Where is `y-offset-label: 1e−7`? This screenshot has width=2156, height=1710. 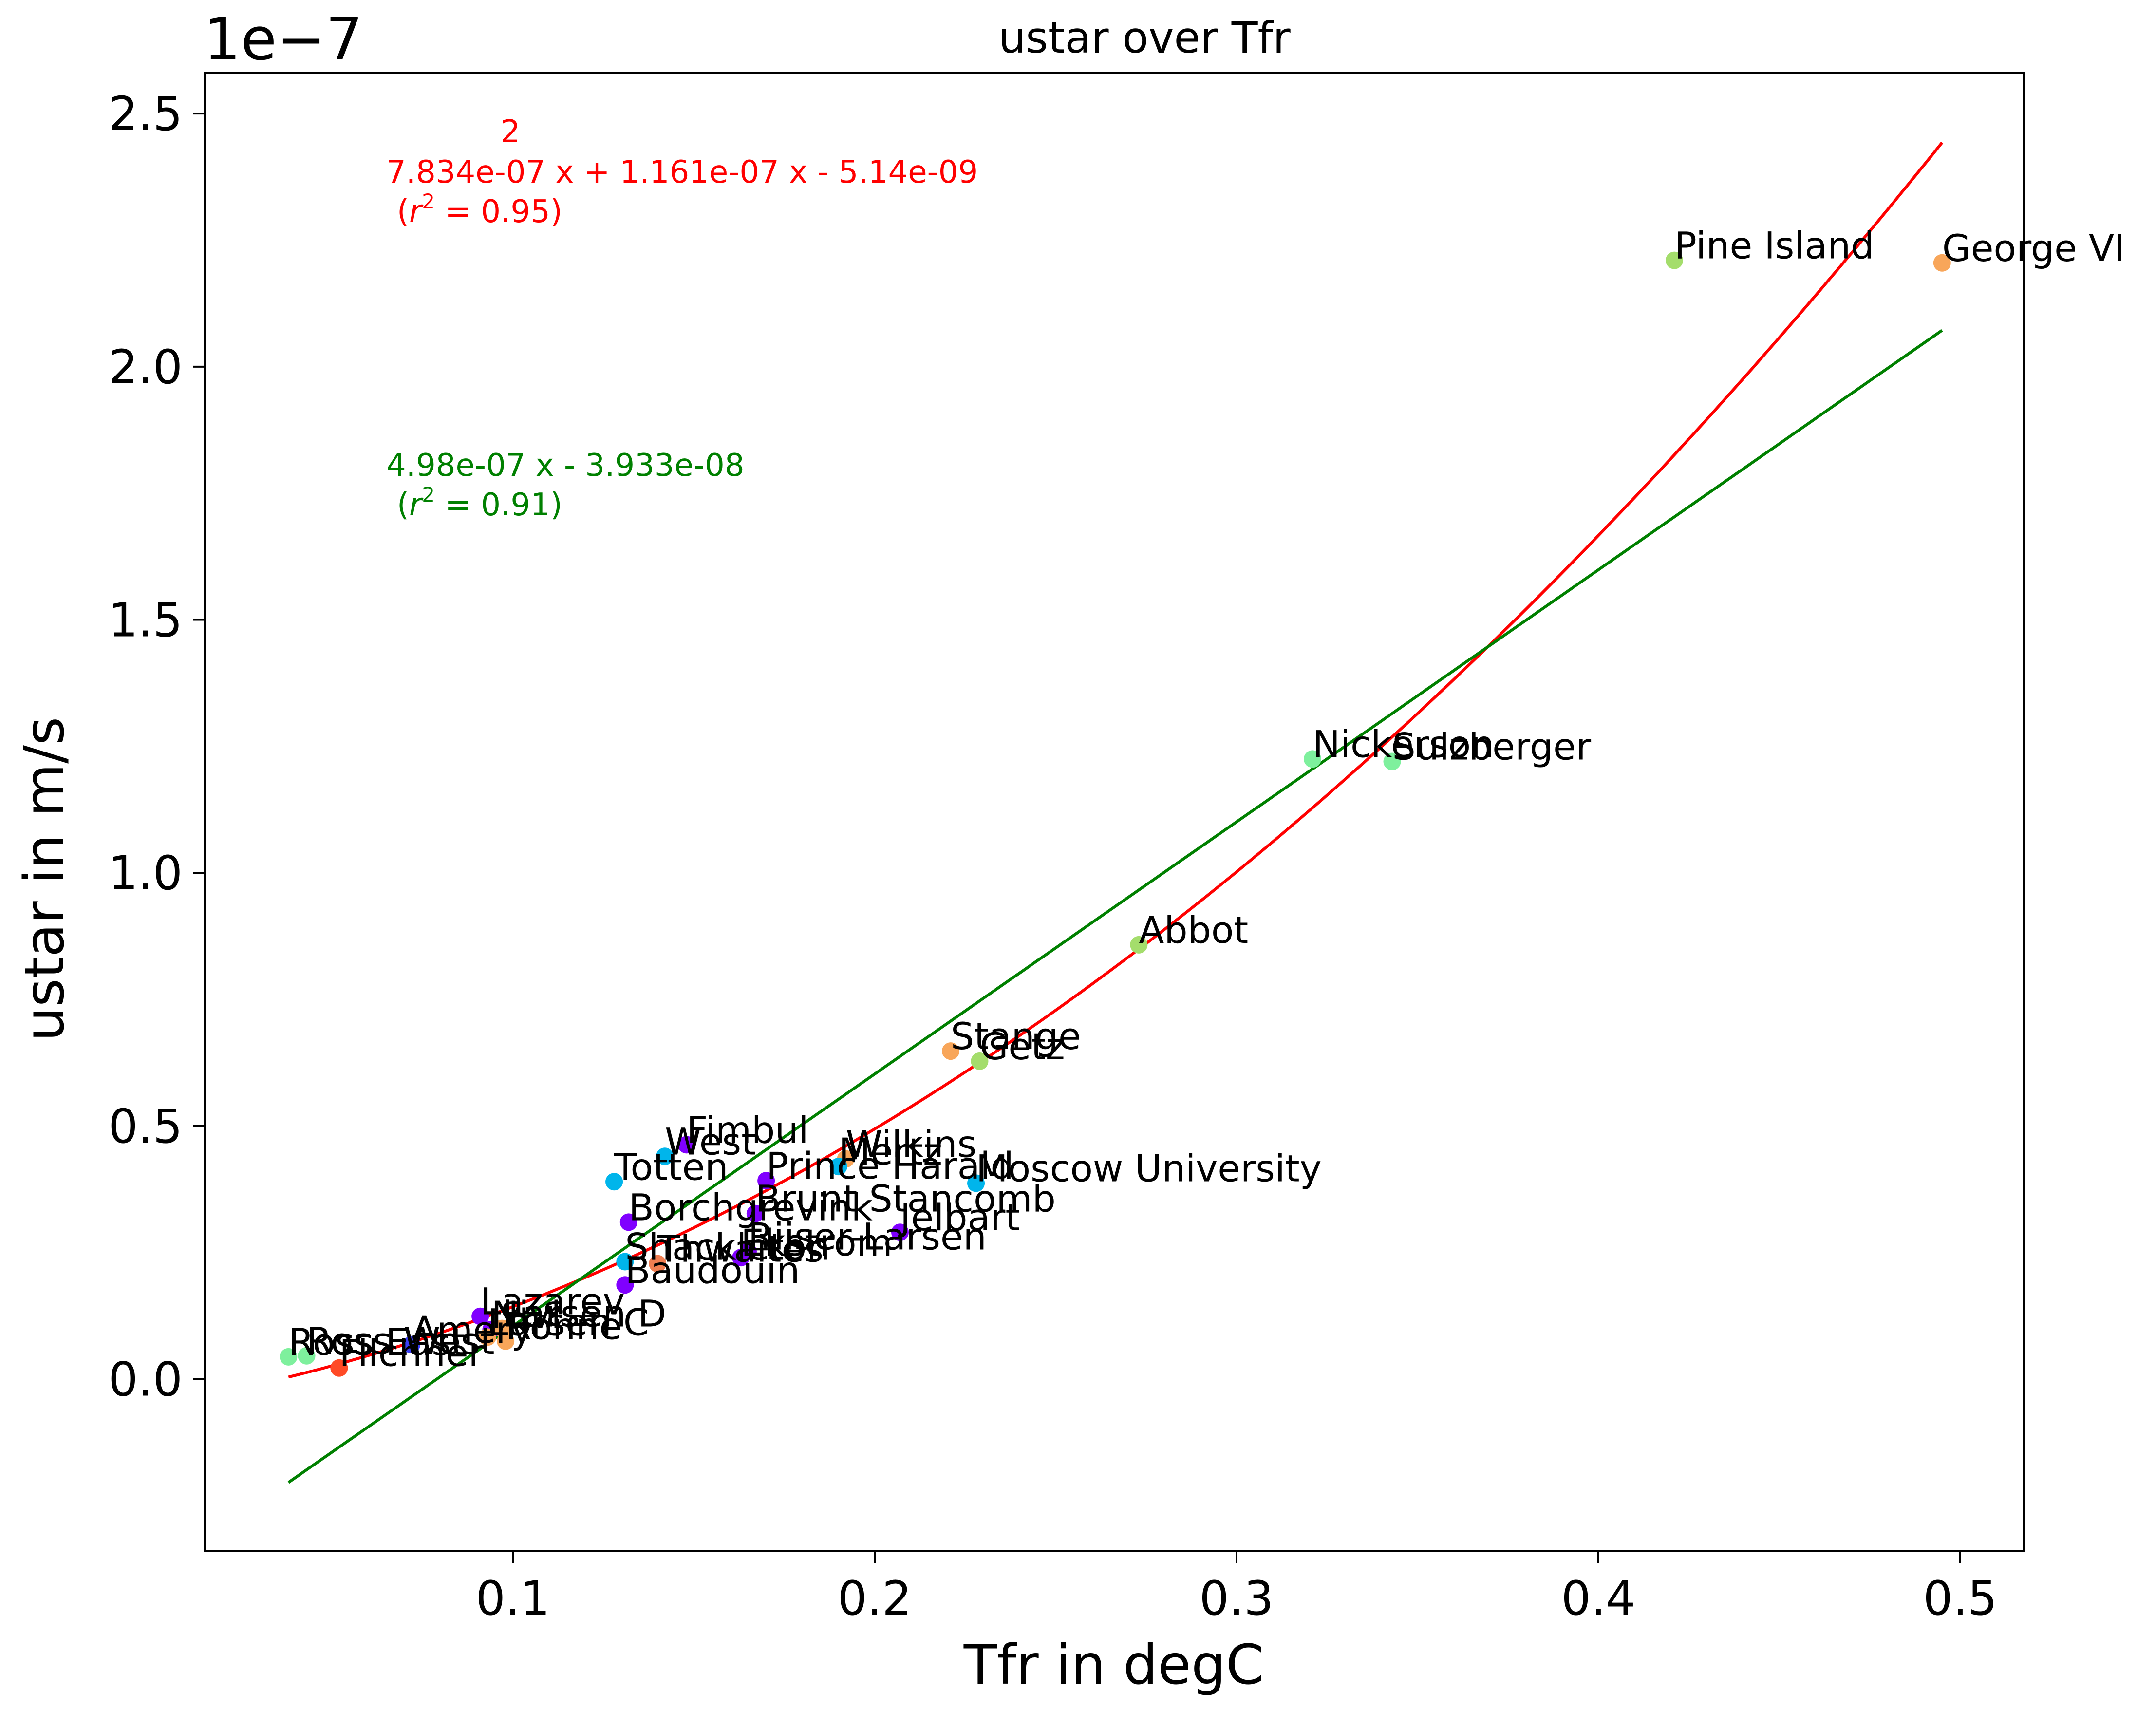
y-offset-label: 1e−7 is located at coordinates (283, 40).